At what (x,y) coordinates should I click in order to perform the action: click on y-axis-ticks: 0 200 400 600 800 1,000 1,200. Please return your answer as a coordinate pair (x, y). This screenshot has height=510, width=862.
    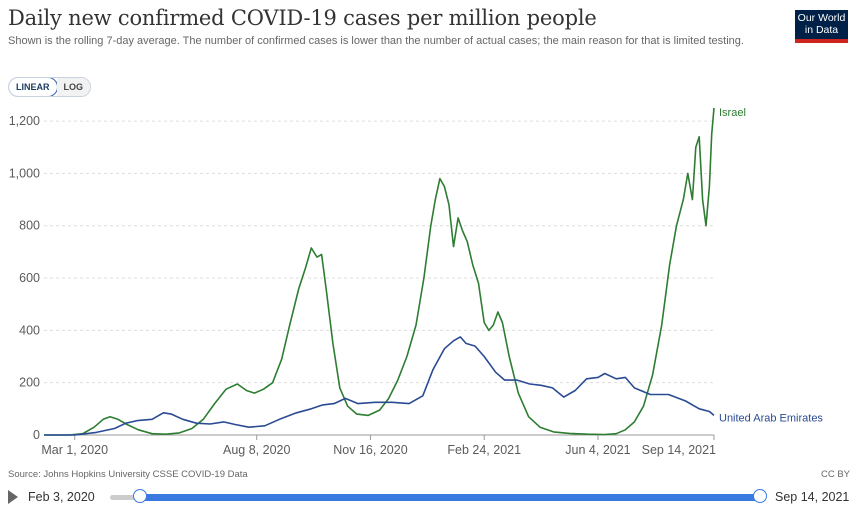
    Looking at the image, I should click on (24, 278).